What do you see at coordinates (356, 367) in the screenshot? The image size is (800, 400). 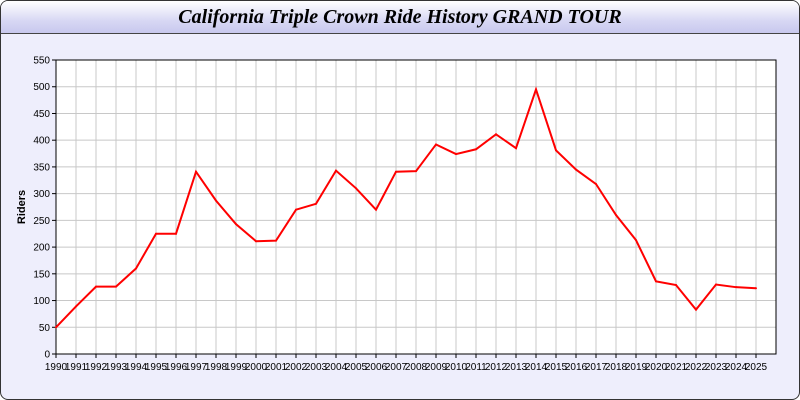 I see `x-tick-label: 2005` at bounding box center [356, 367].